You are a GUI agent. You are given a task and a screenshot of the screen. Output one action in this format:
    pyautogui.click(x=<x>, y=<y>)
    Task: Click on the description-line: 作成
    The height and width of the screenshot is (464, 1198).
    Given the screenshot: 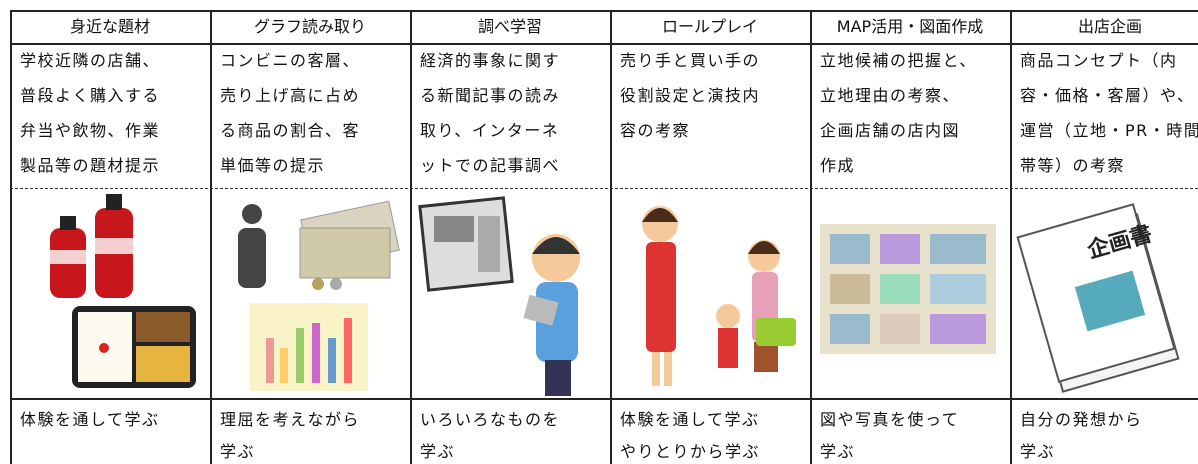 What is the action you would take?
    pyautogui.click(x=838, y=165)
    